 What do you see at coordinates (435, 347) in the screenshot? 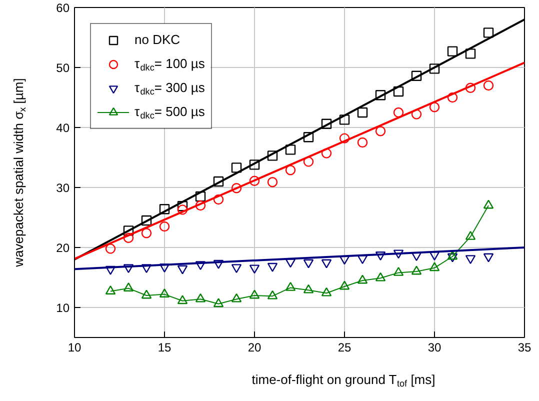
I see `x-tick-label: 30` at bounding box center [435, 347].